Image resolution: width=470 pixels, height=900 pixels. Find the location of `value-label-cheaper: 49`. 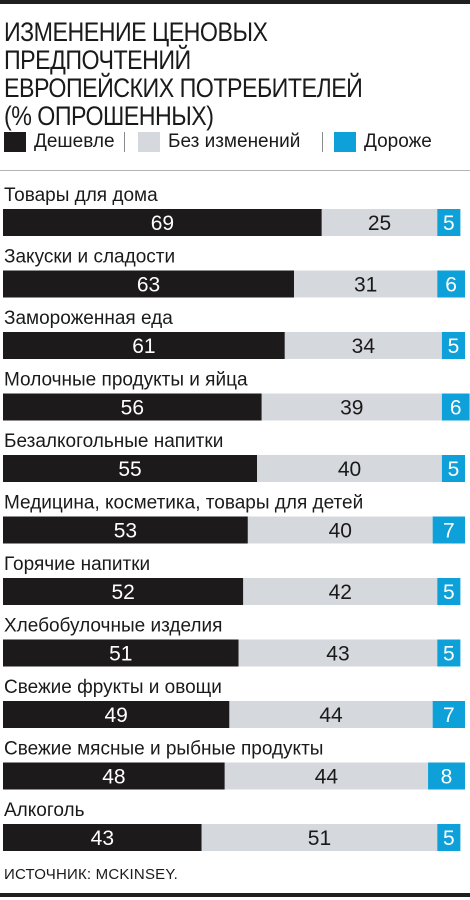

value-label-cheaper: 49 is located at coordinates (116, 715).